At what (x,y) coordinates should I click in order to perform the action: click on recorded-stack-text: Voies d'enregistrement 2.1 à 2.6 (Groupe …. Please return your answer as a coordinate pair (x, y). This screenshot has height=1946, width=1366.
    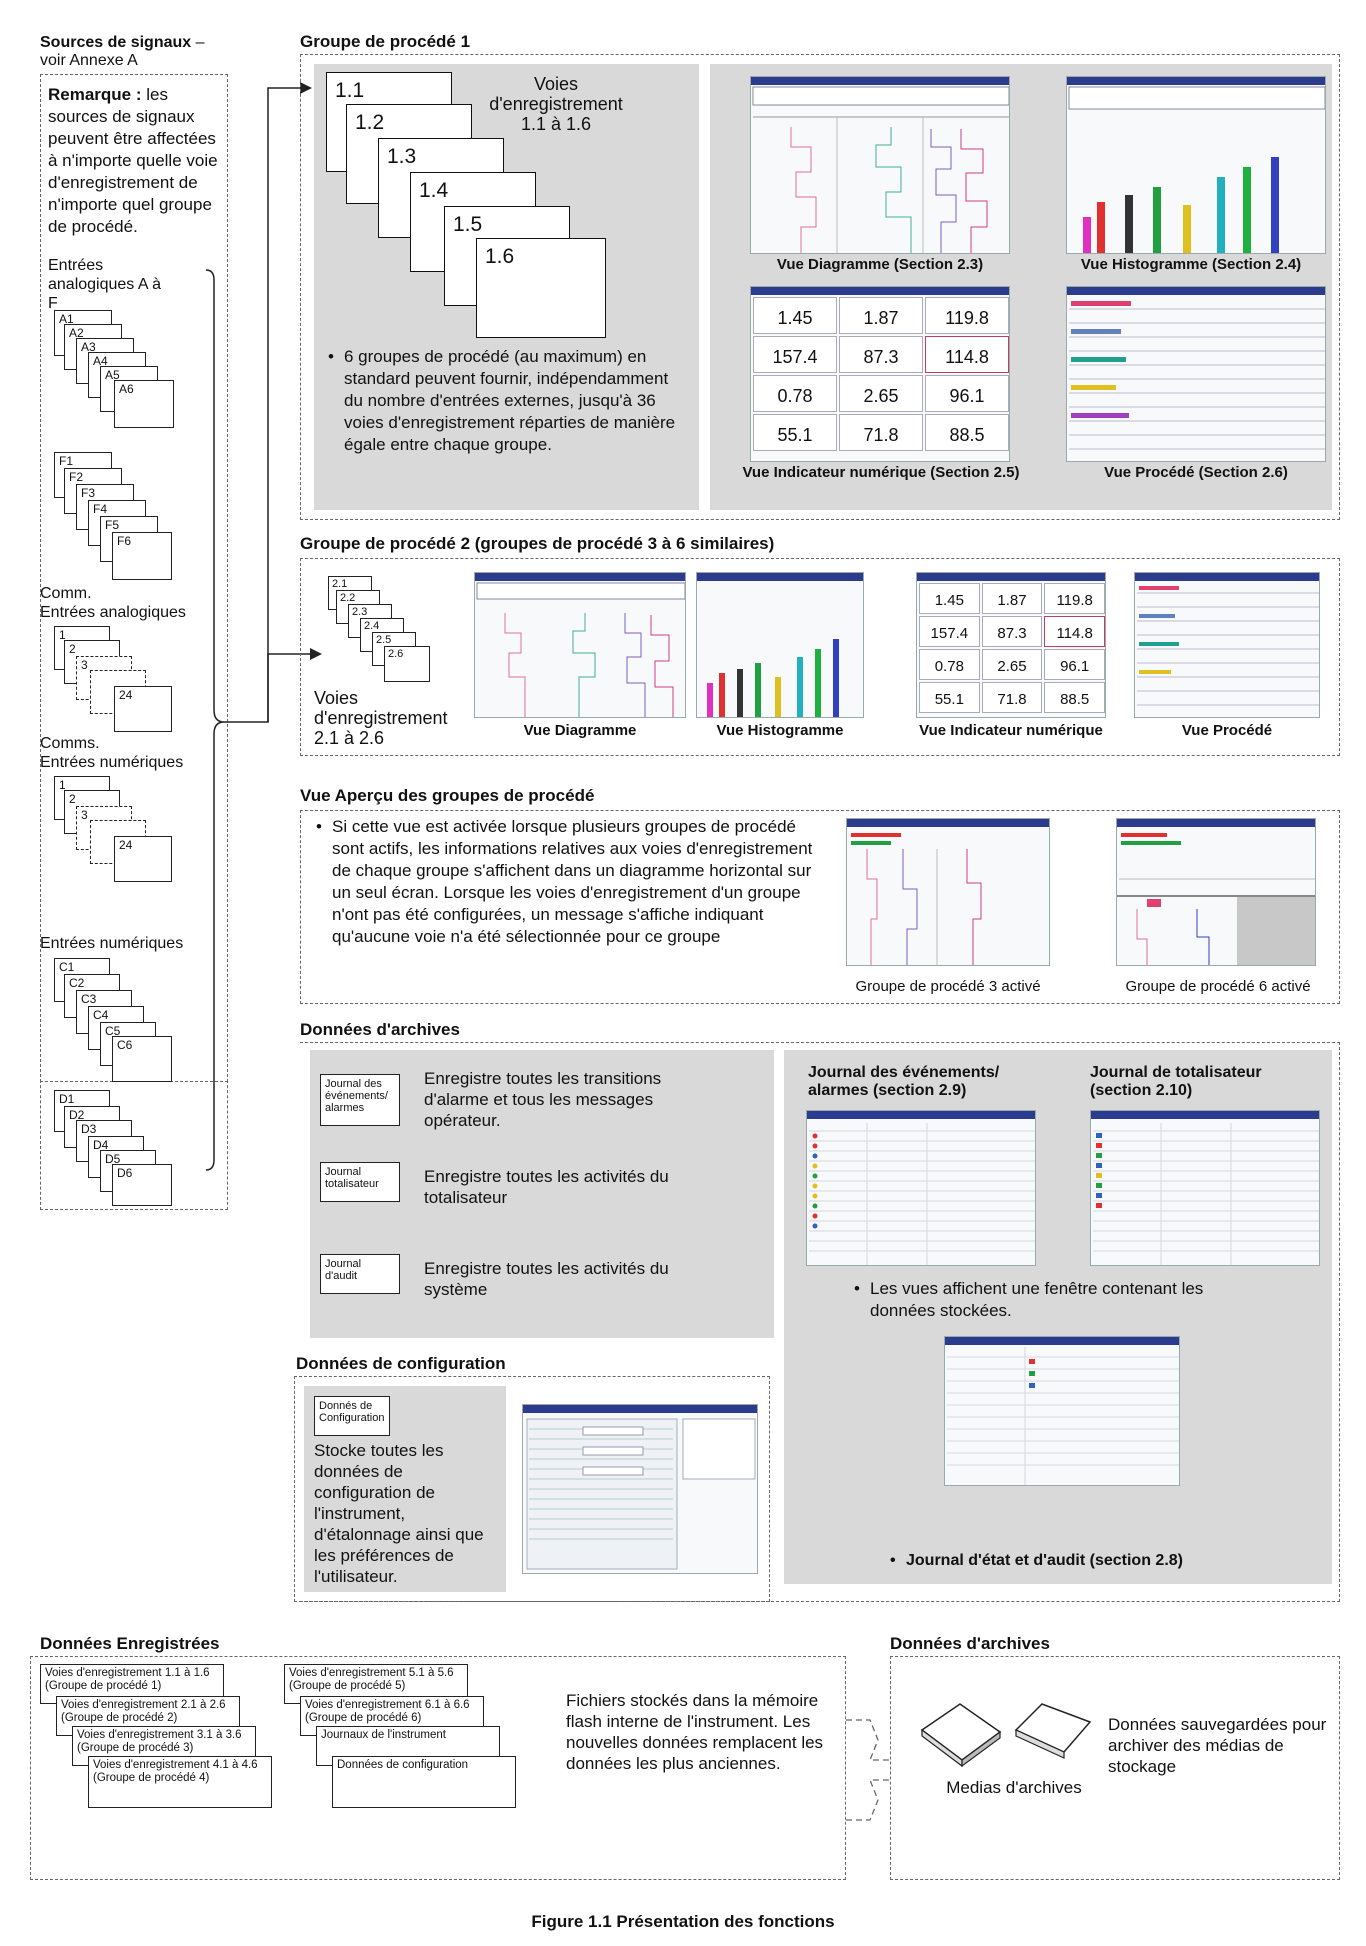
    Looking at the image, I should click on (143, 1711).